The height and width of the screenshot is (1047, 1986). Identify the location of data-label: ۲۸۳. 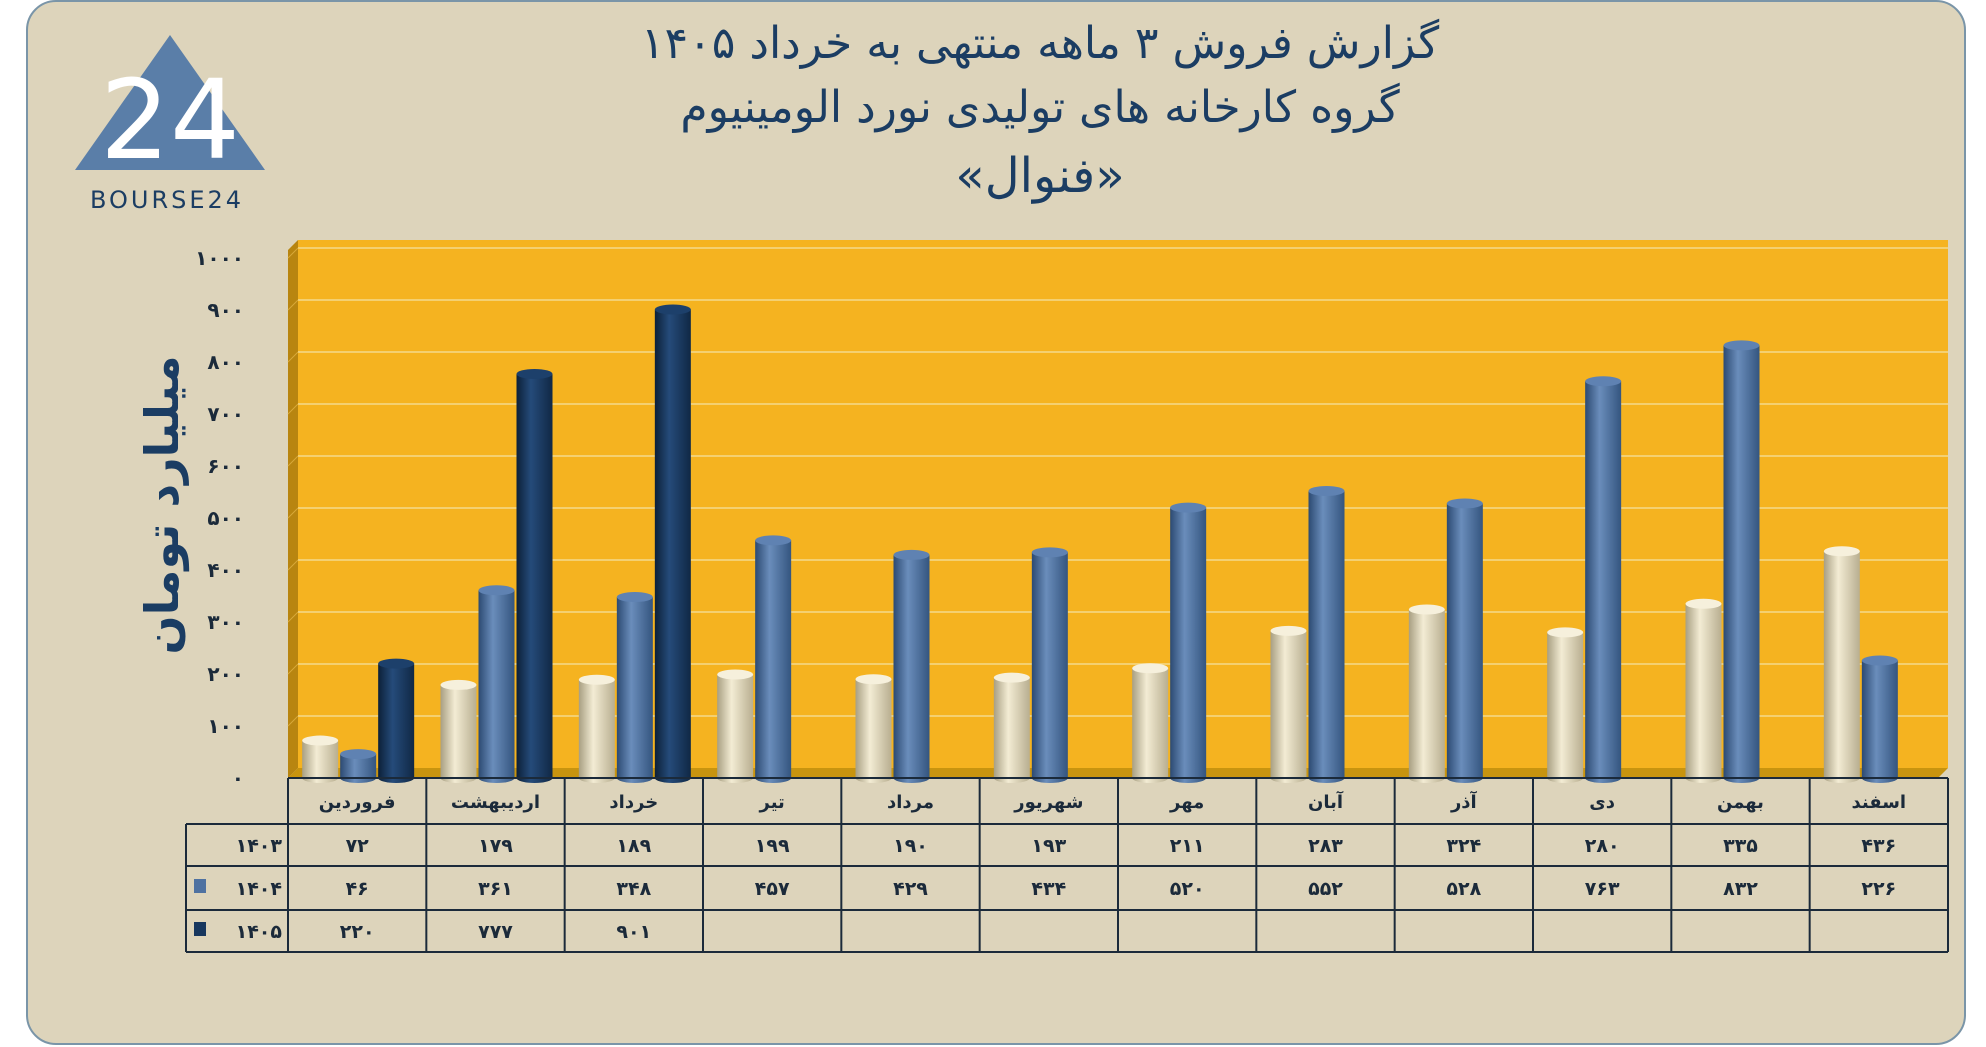
(1325, 846).